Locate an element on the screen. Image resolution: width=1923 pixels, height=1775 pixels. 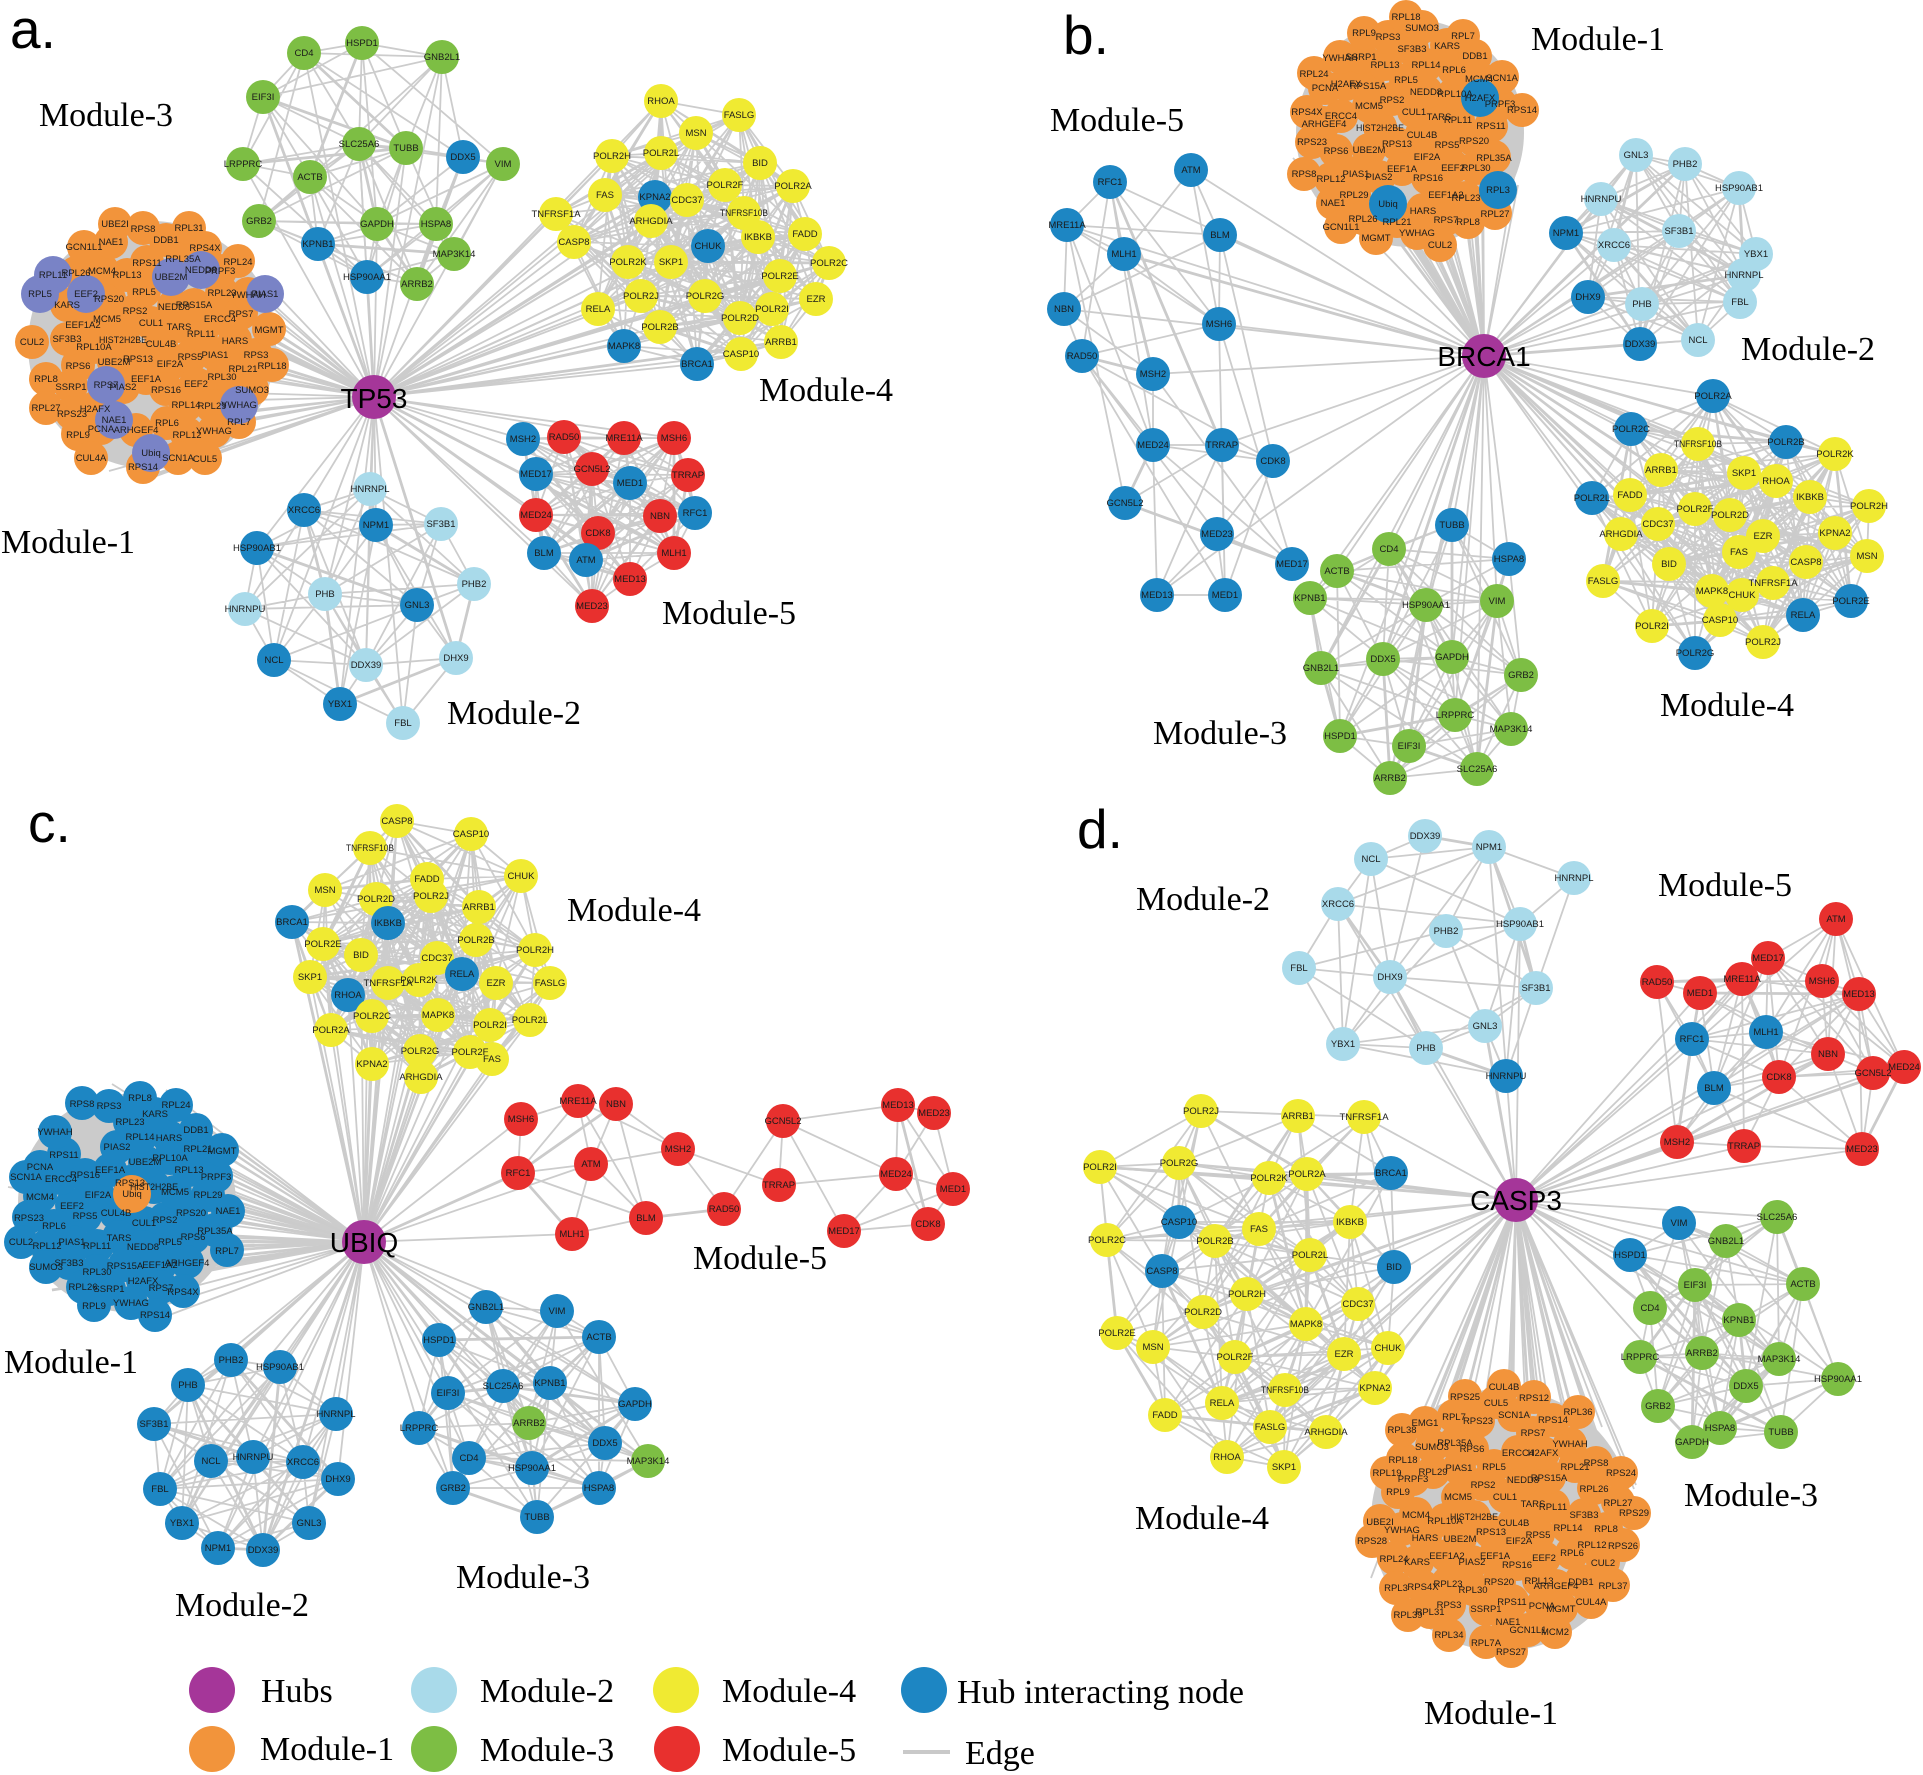
svg-text: EEF1A is located at coordinates (1402, 169).